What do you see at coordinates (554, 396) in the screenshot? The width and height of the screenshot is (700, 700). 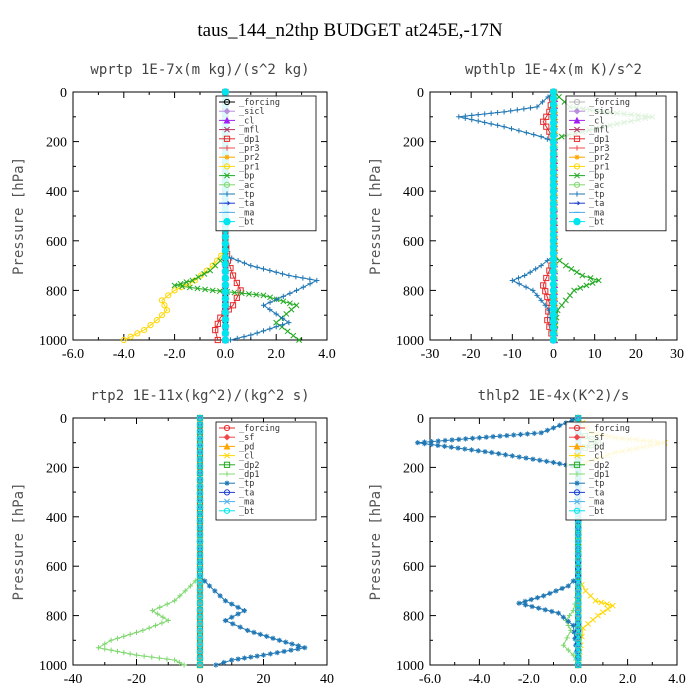 I see `chart-title: thlp2 1E-4x(K^2)/s` at bounding box center [554, 396].